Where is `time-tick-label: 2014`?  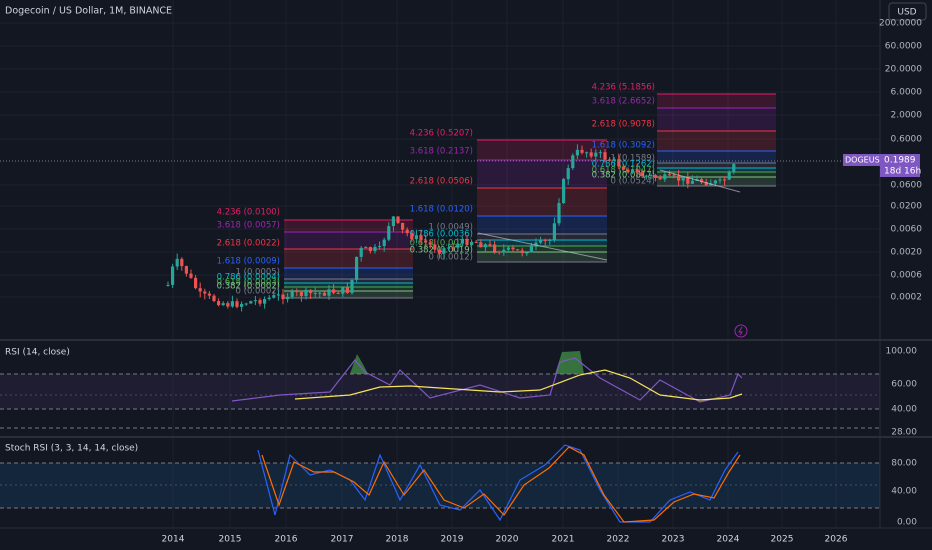 time-tick-label: 2014 is located at coordinates (173, 540).